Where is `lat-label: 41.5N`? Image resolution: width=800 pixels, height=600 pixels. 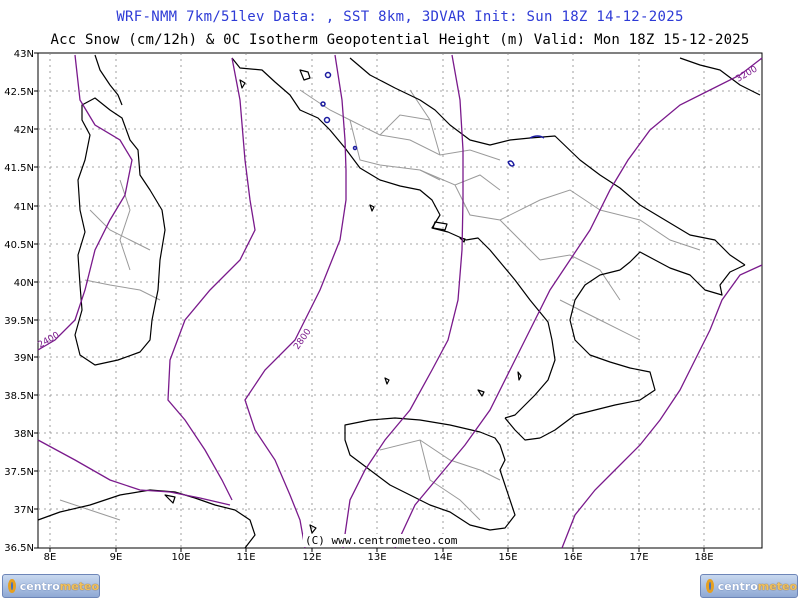 lat-label: 41.5N is located at coordinates (19, 168).